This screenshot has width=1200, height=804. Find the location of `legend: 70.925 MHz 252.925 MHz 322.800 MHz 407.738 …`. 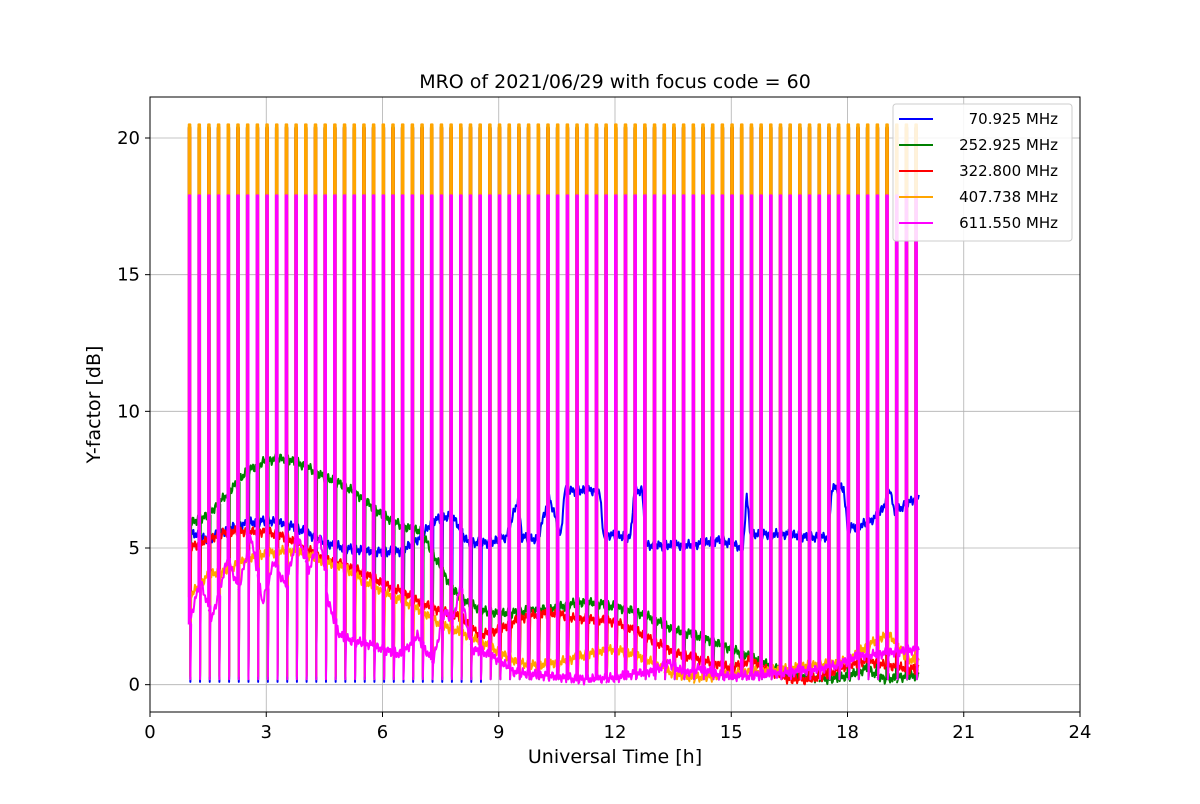

legend: 70.925 MHz 252.925 MHz 322.800 MHz 407.738 … is located at coordinates (982, 172).